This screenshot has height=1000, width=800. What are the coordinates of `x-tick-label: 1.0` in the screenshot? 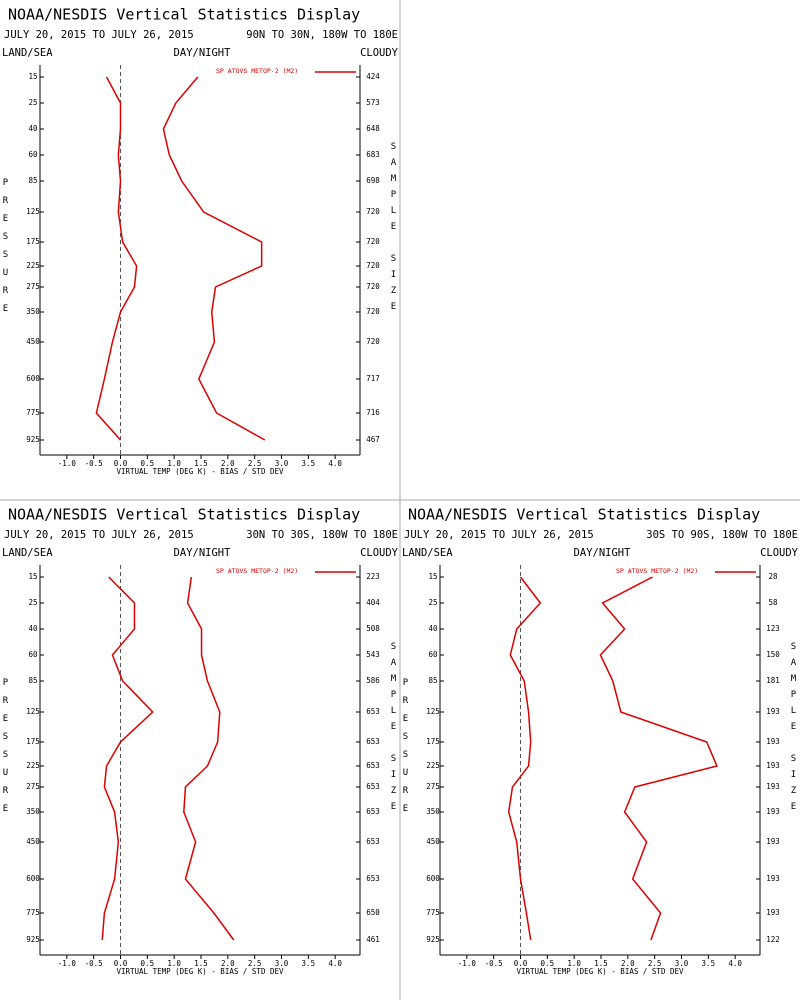 It's located at (174, 463).